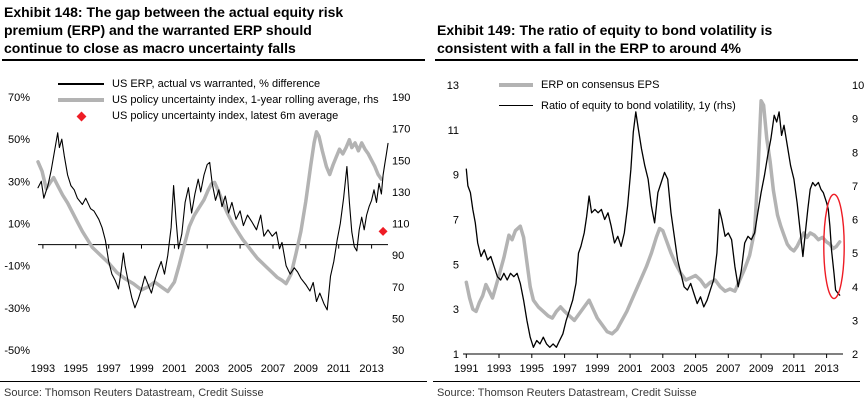 Image resolution: width=866 pixels, height=412 pixels. What do you see at coordinates (855, 355) in the screenshot?
I see `right-axis-tick-label: 2` at bounding box center [855, 355].